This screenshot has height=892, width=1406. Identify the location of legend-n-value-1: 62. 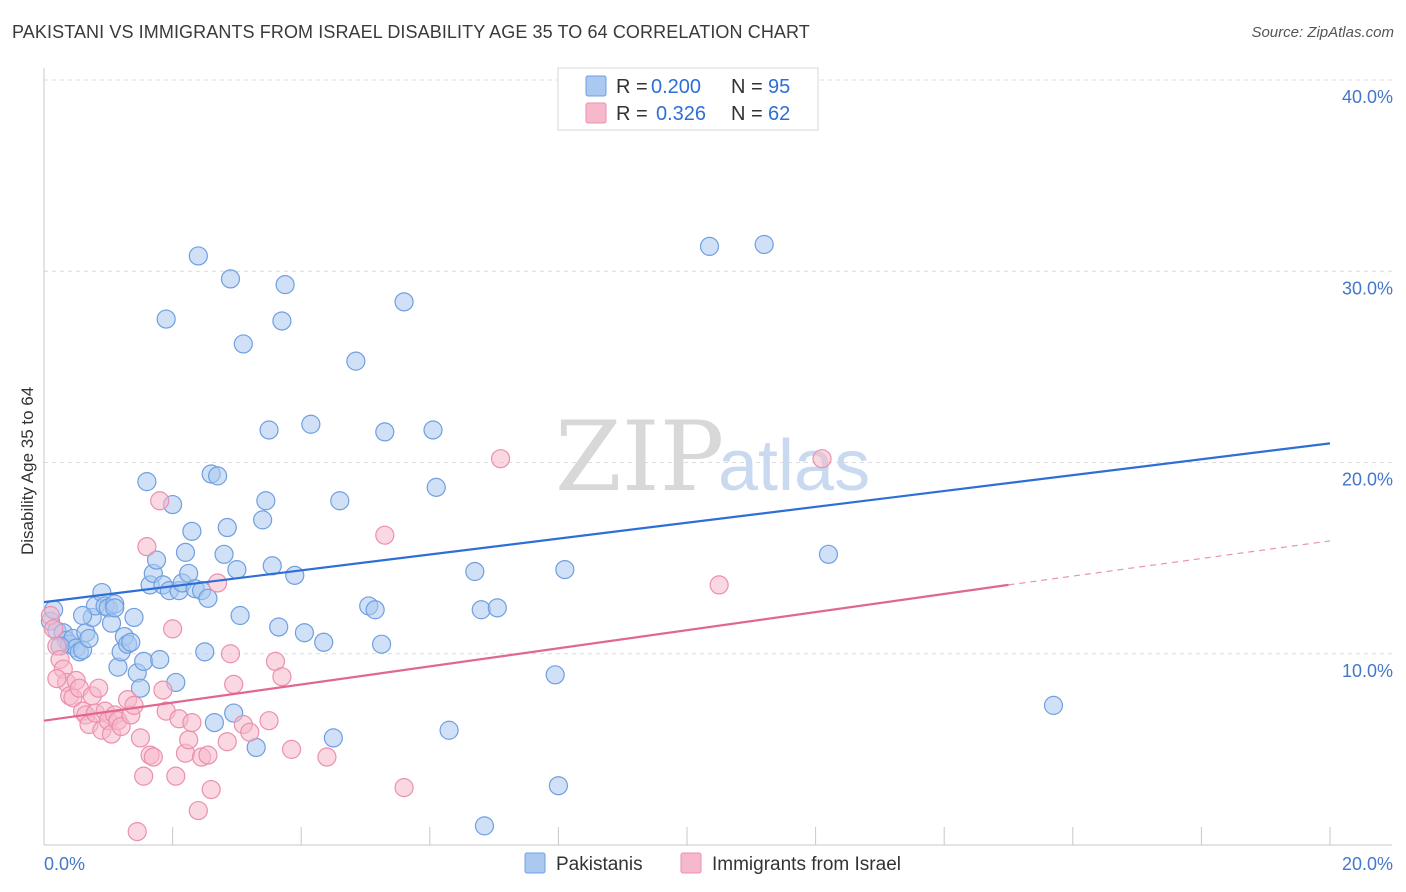
(779, 114).